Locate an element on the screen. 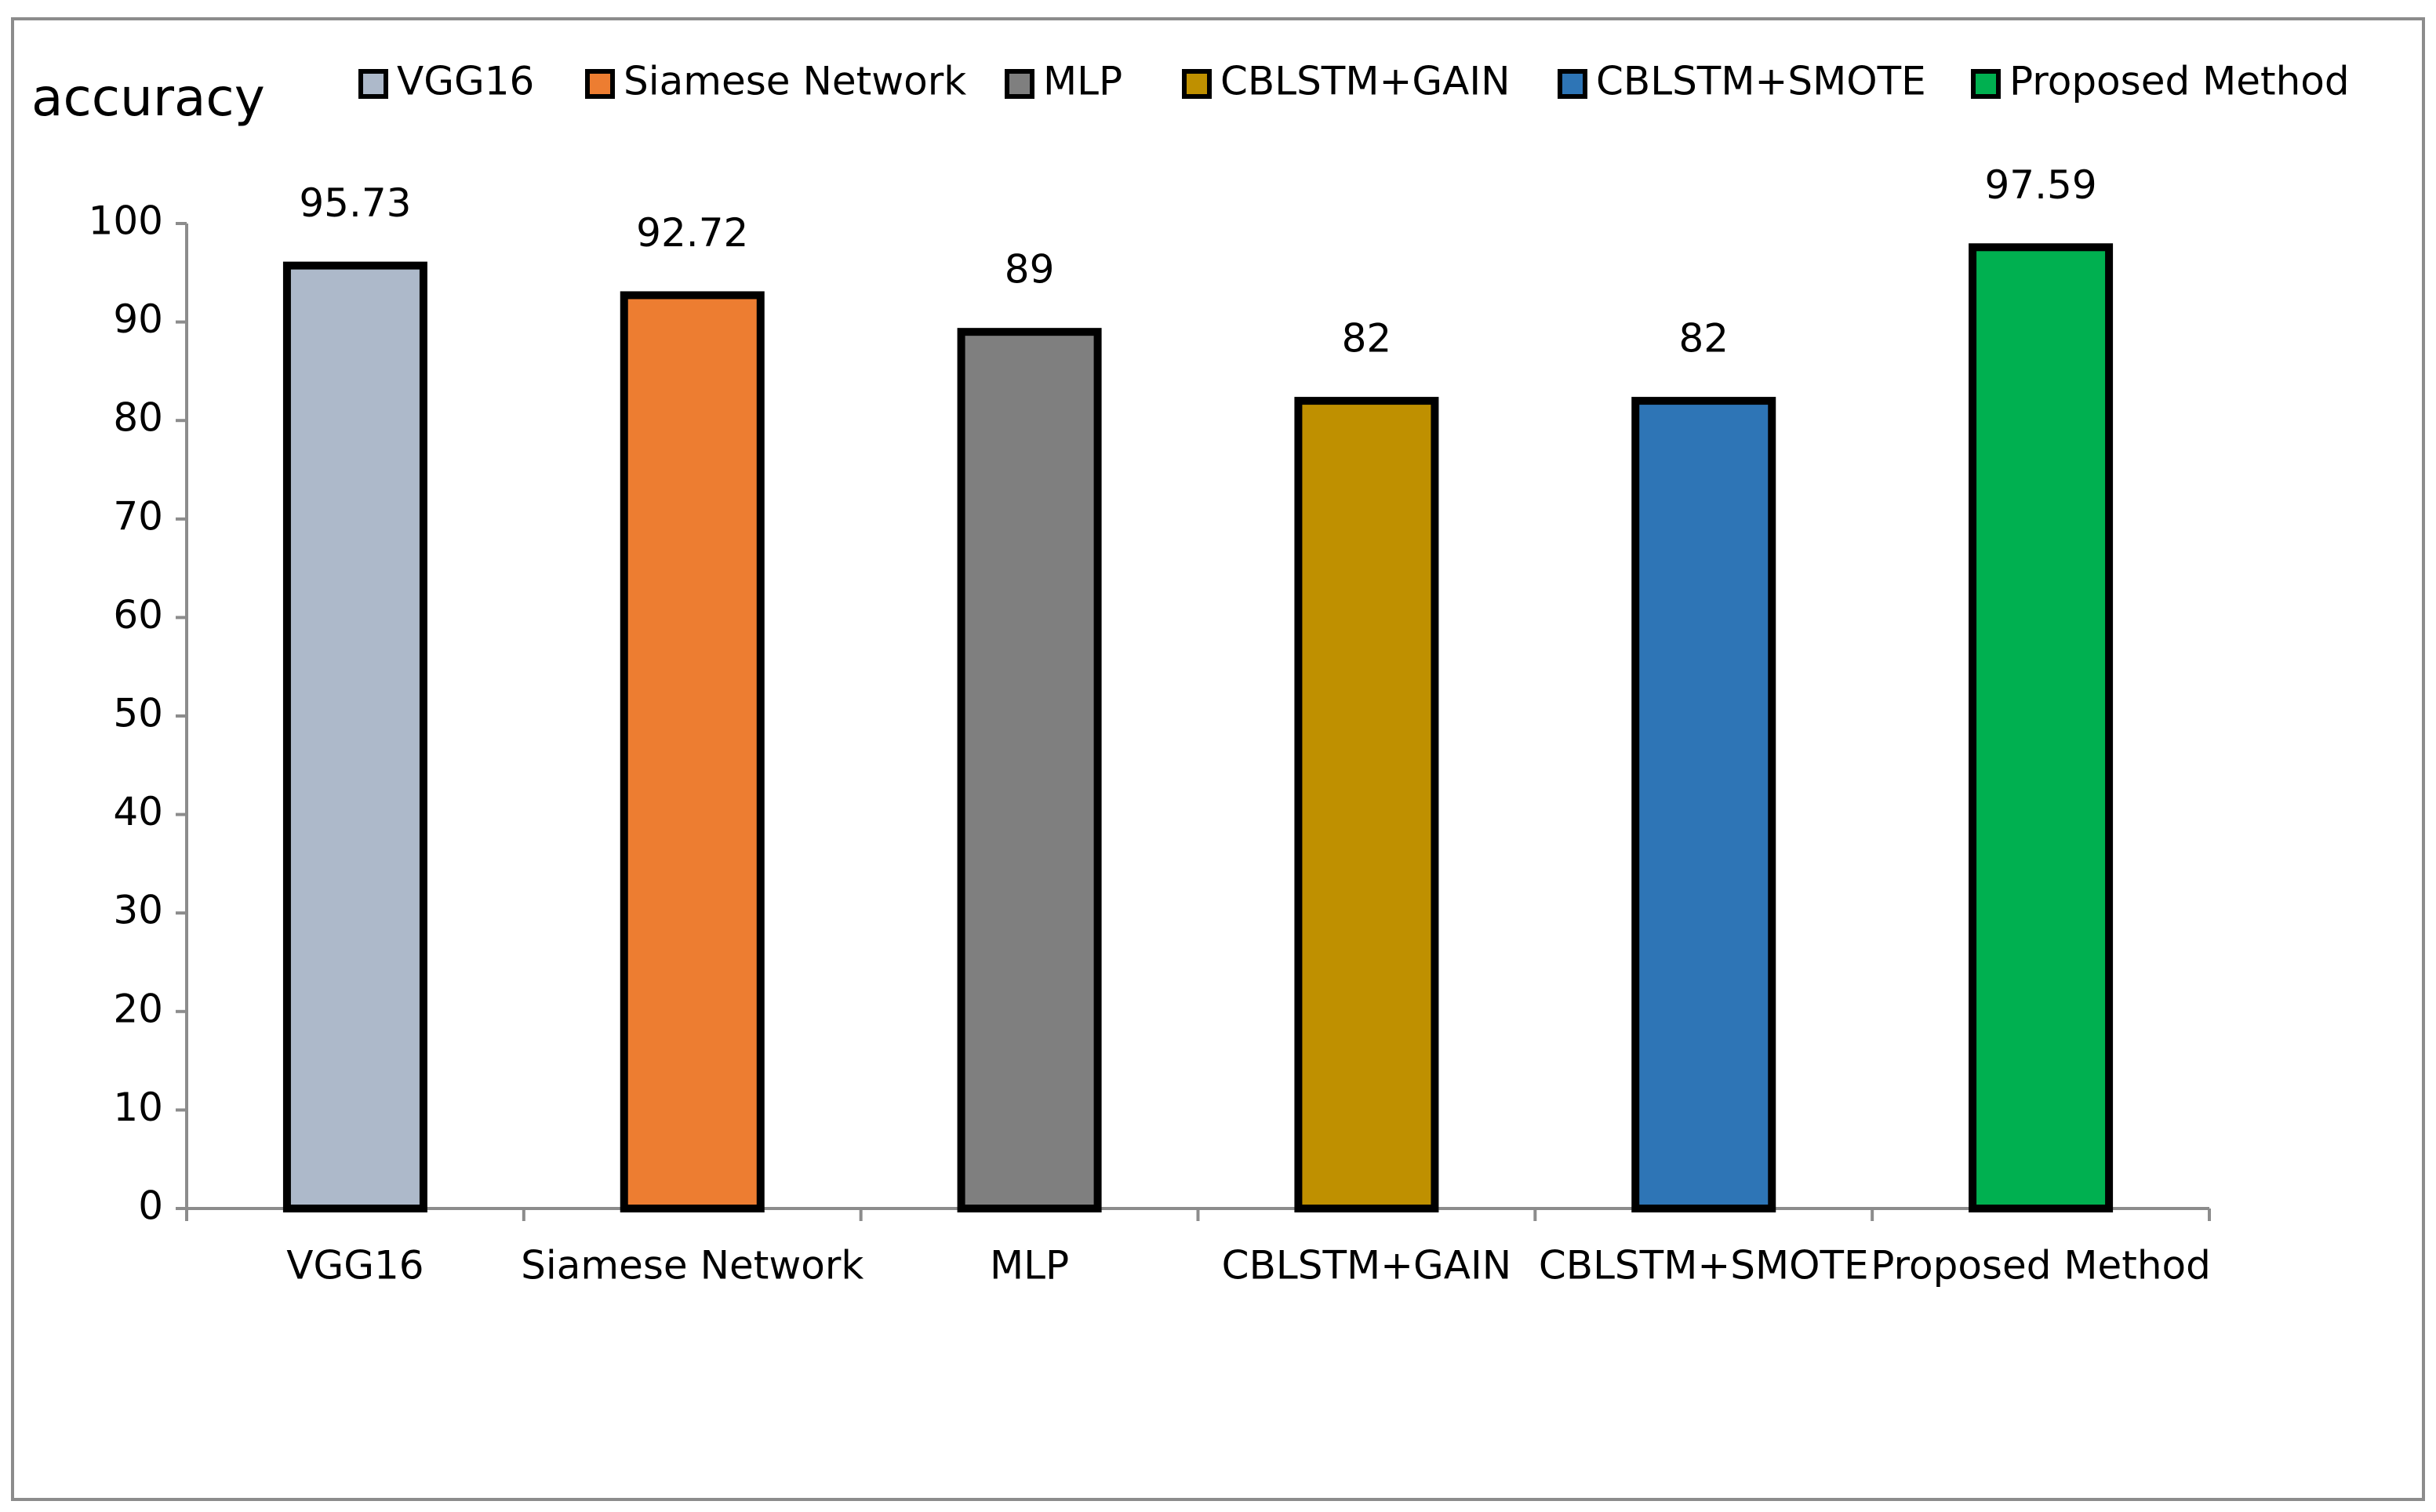  y-tick-label: 100 is located at coordinates (126, 221).